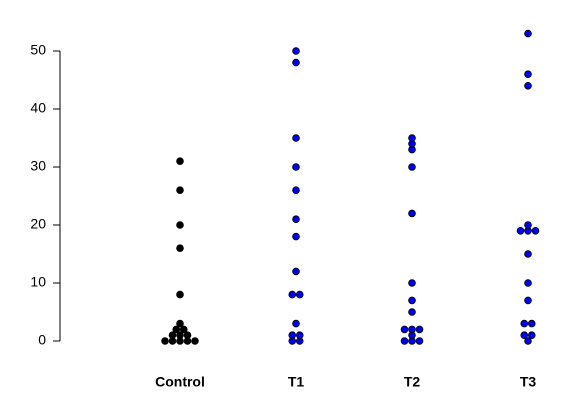 This screenshot has height=402, width=576. I want to click on x-tick-label: T3, so click(528, 382).